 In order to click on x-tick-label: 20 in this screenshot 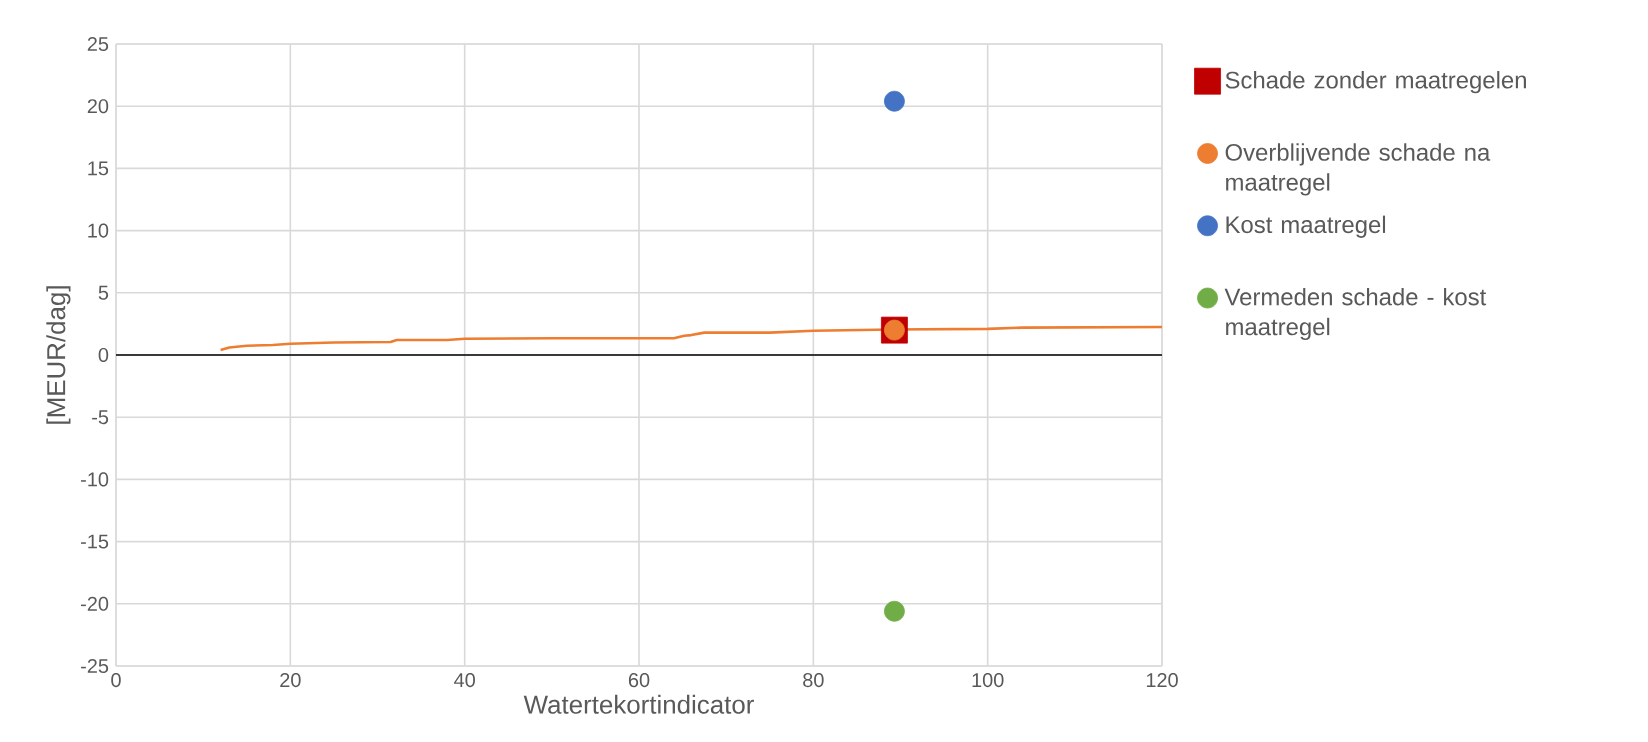, I will do `click(290, 680)`.